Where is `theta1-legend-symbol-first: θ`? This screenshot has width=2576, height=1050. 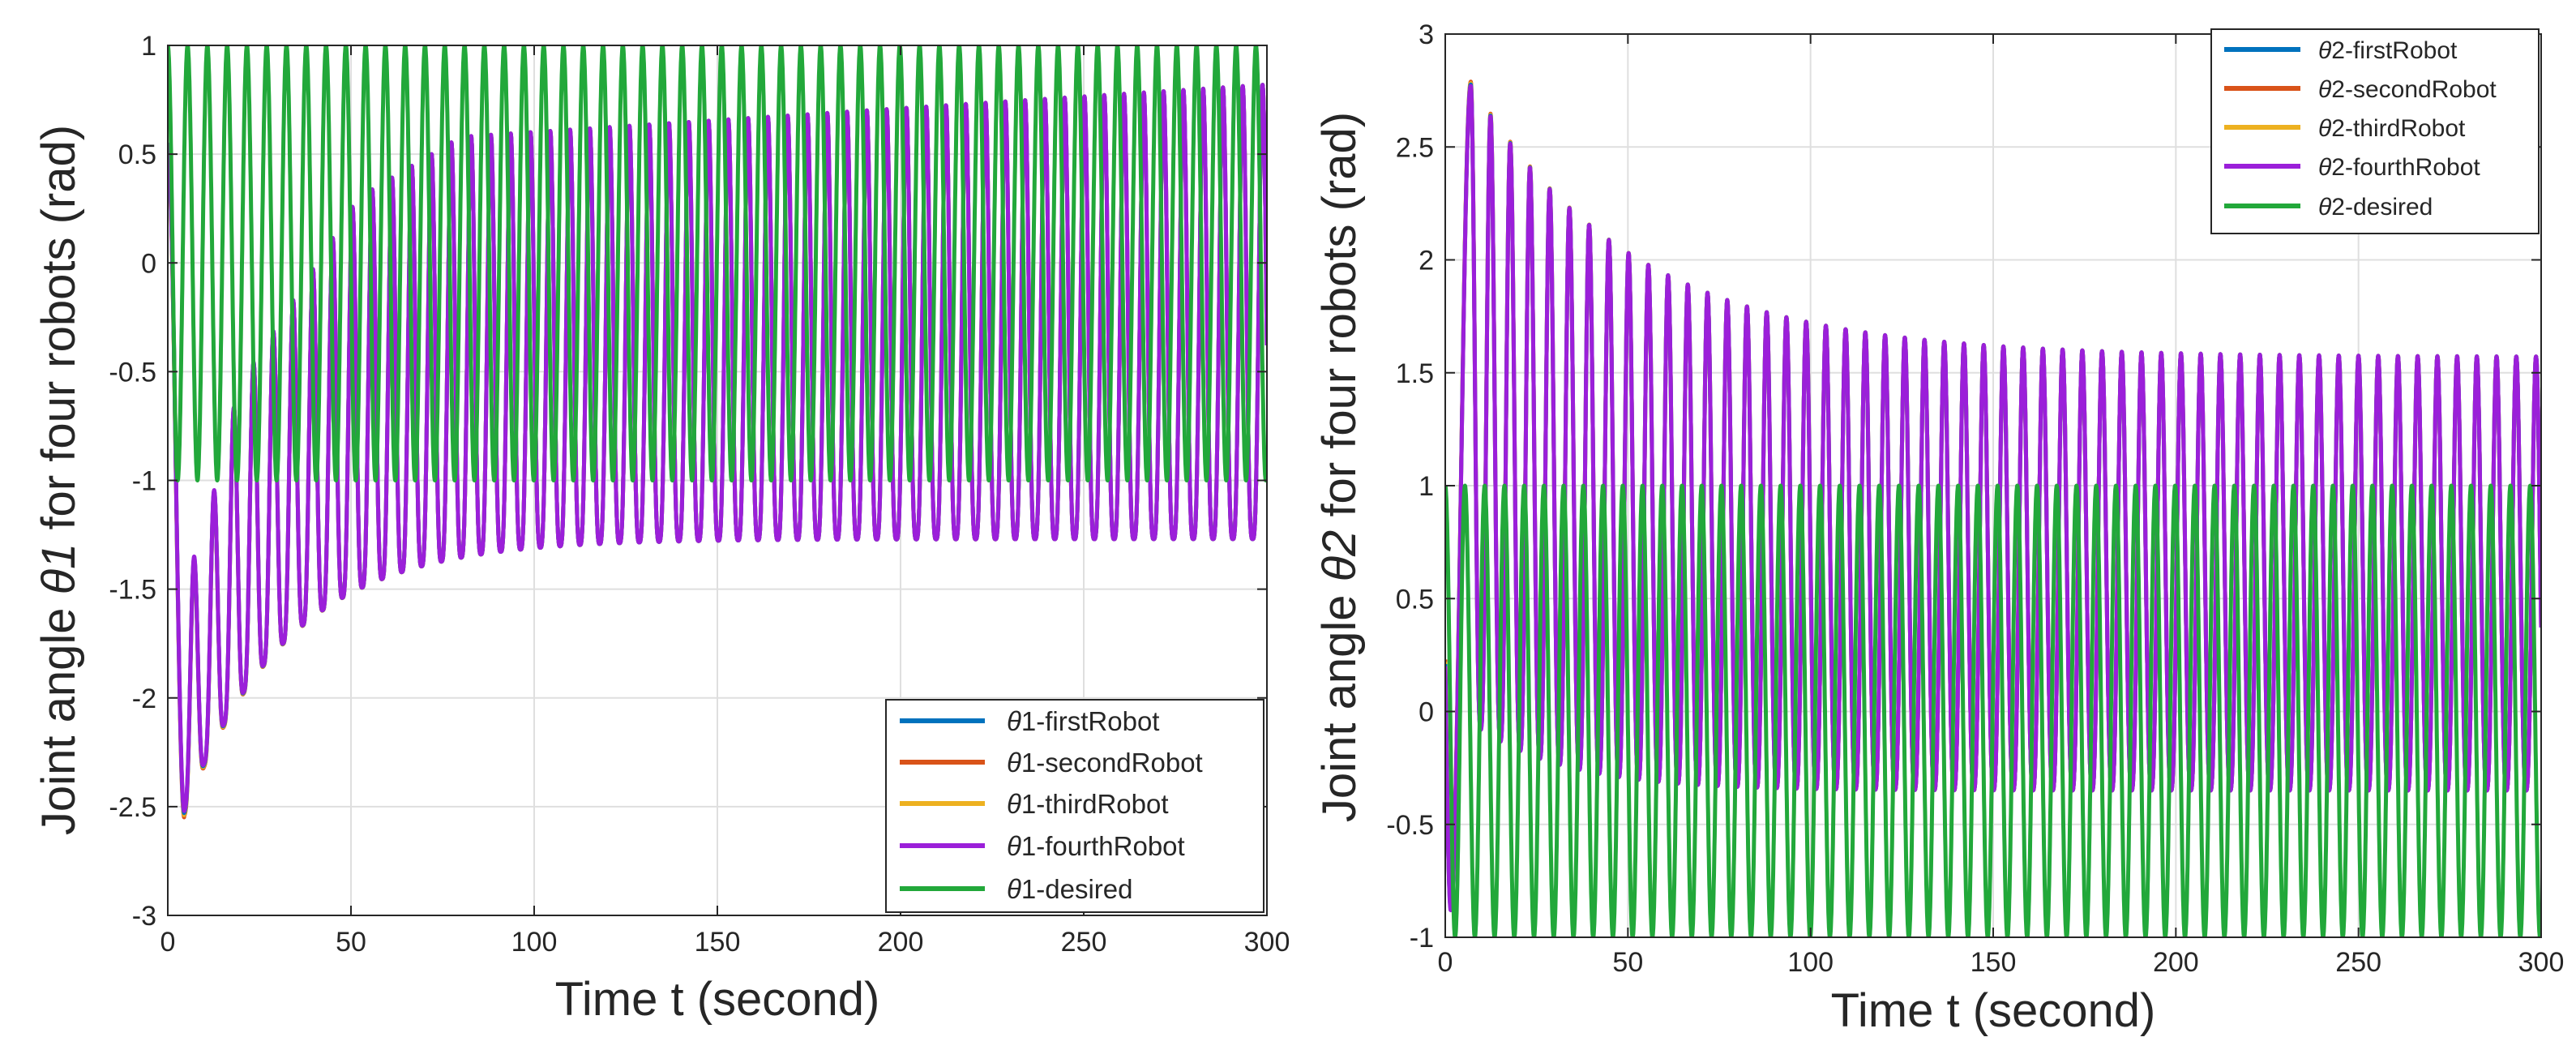 theta1-legend-symbol-first: θ is located at coordinates (1014, 721).